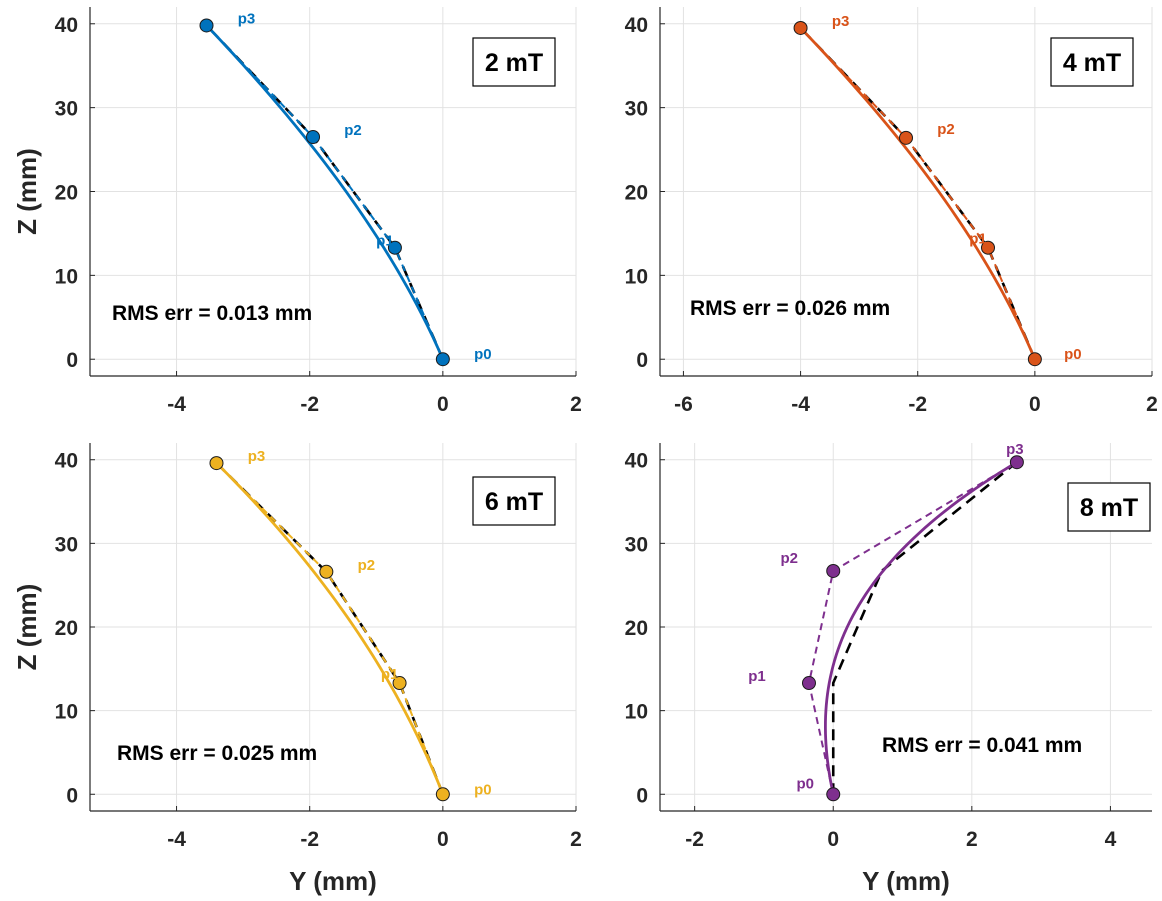  What do you see at coordinates (683, 404) in the screenshot?
I see `x-tick-label: -6` at bounding box center [683, 404].